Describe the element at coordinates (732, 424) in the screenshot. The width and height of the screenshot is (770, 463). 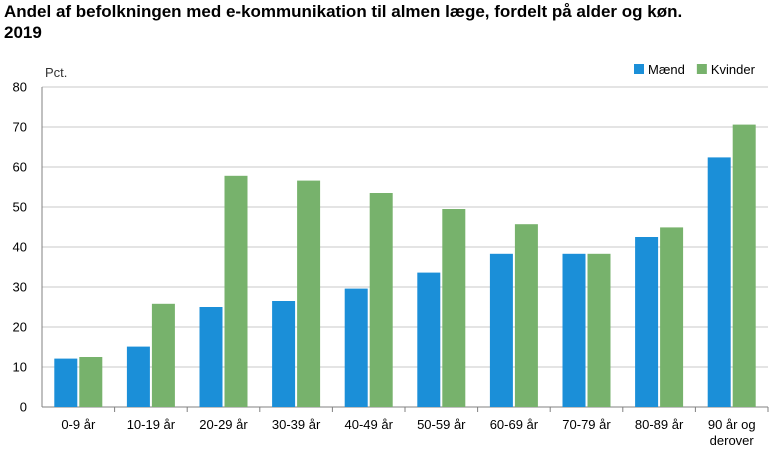
I see `x-tick-label-line: 90 år og` at that location.